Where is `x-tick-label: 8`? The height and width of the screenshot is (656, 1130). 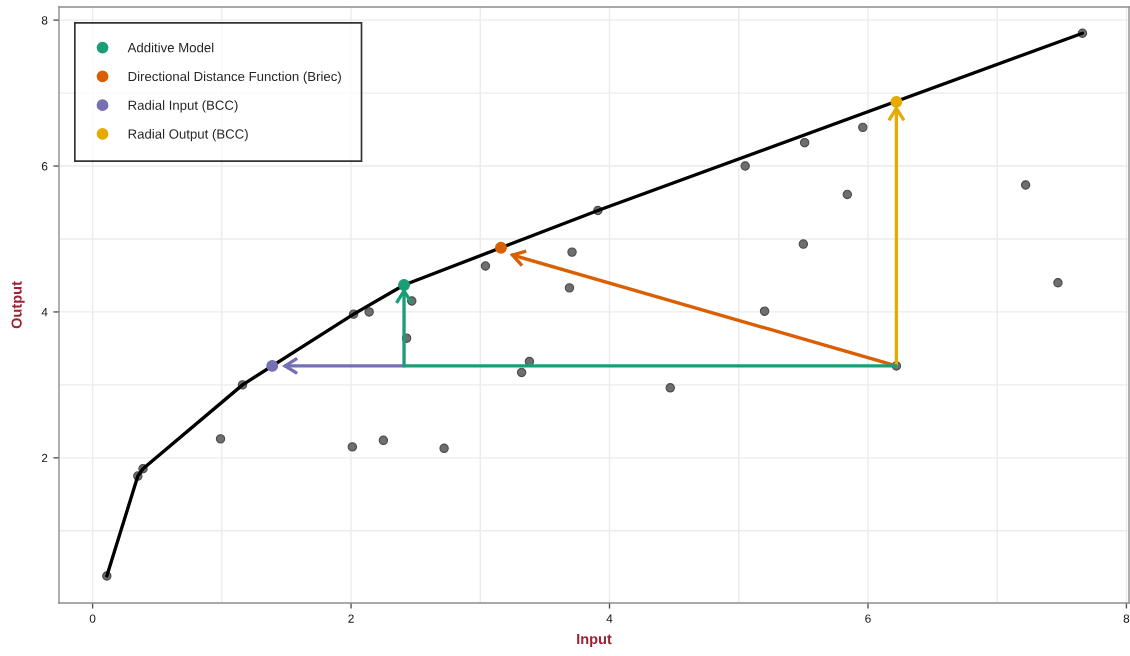 x-tick-label: 8 is located at coordinates (1126, 618).